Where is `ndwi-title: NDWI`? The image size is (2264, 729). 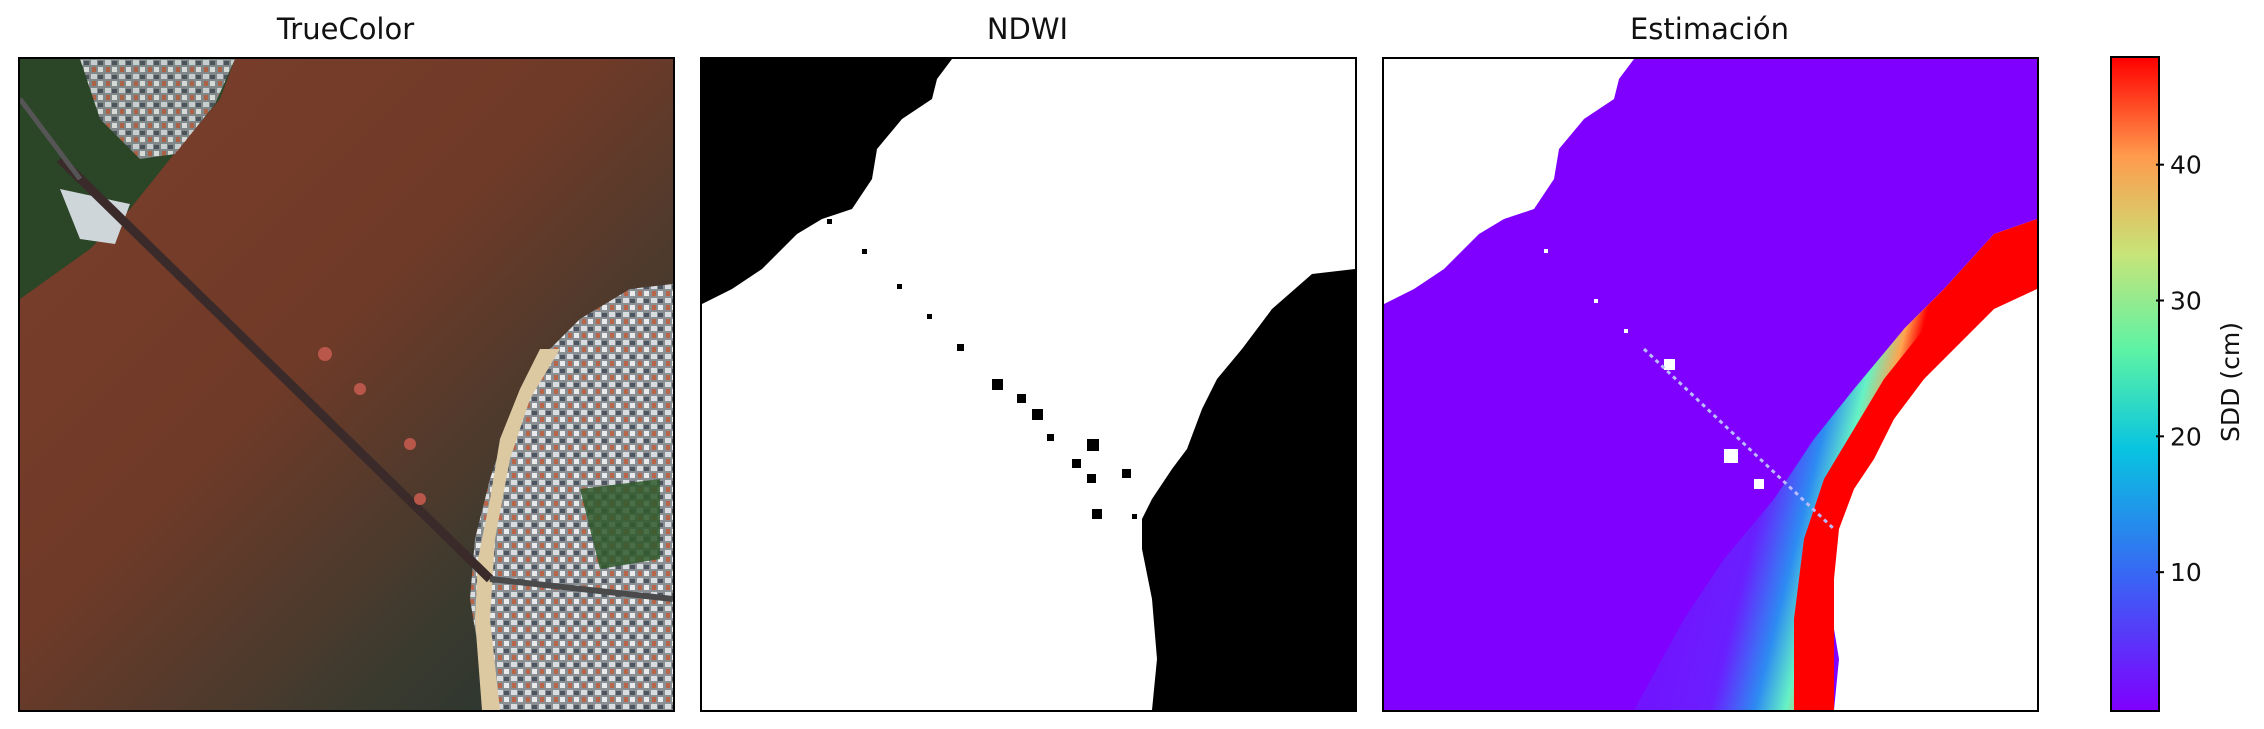 ndwi-title: NDWI is located at coordinates (1027, 29).